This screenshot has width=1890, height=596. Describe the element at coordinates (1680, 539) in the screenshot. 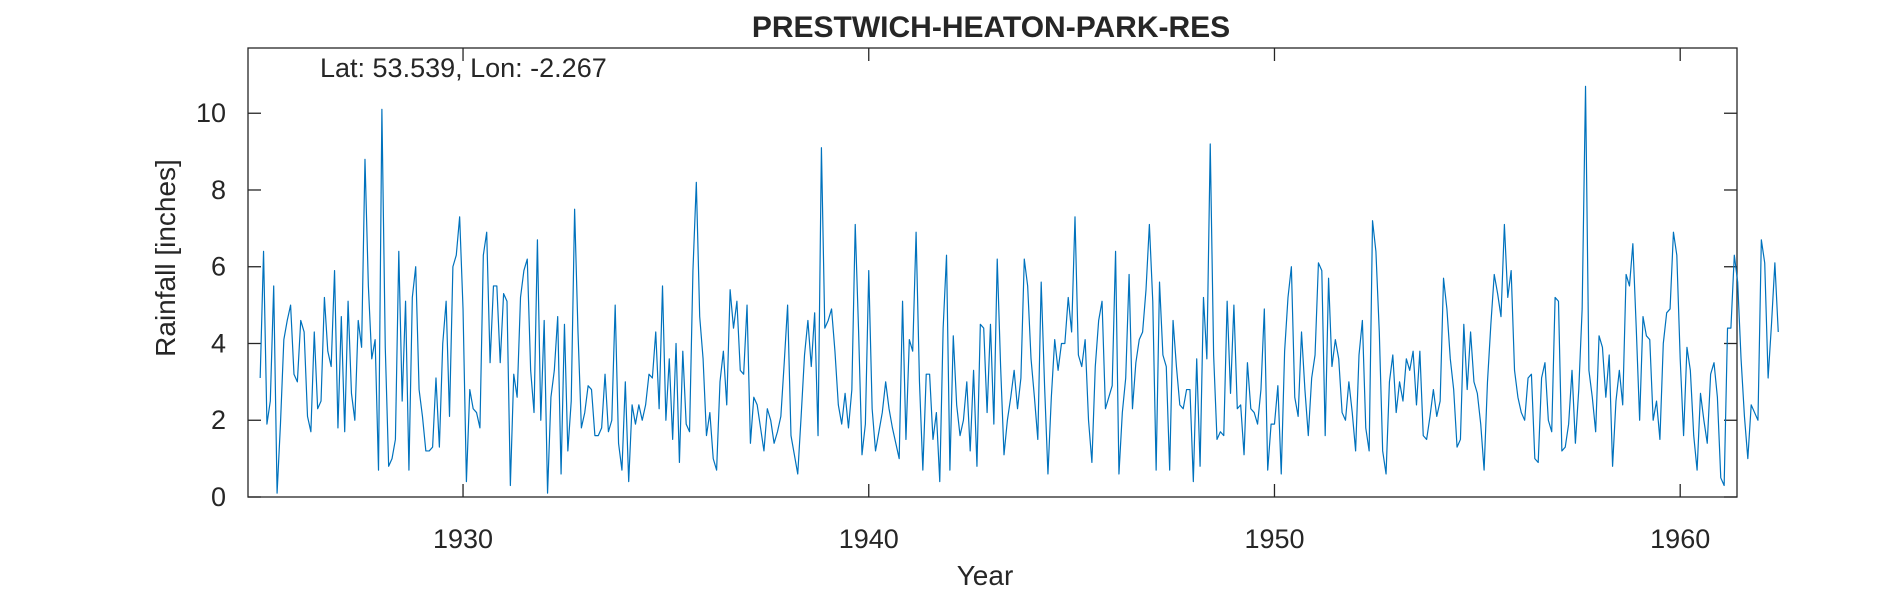

I see `x-tick-label: 1960` at that location.